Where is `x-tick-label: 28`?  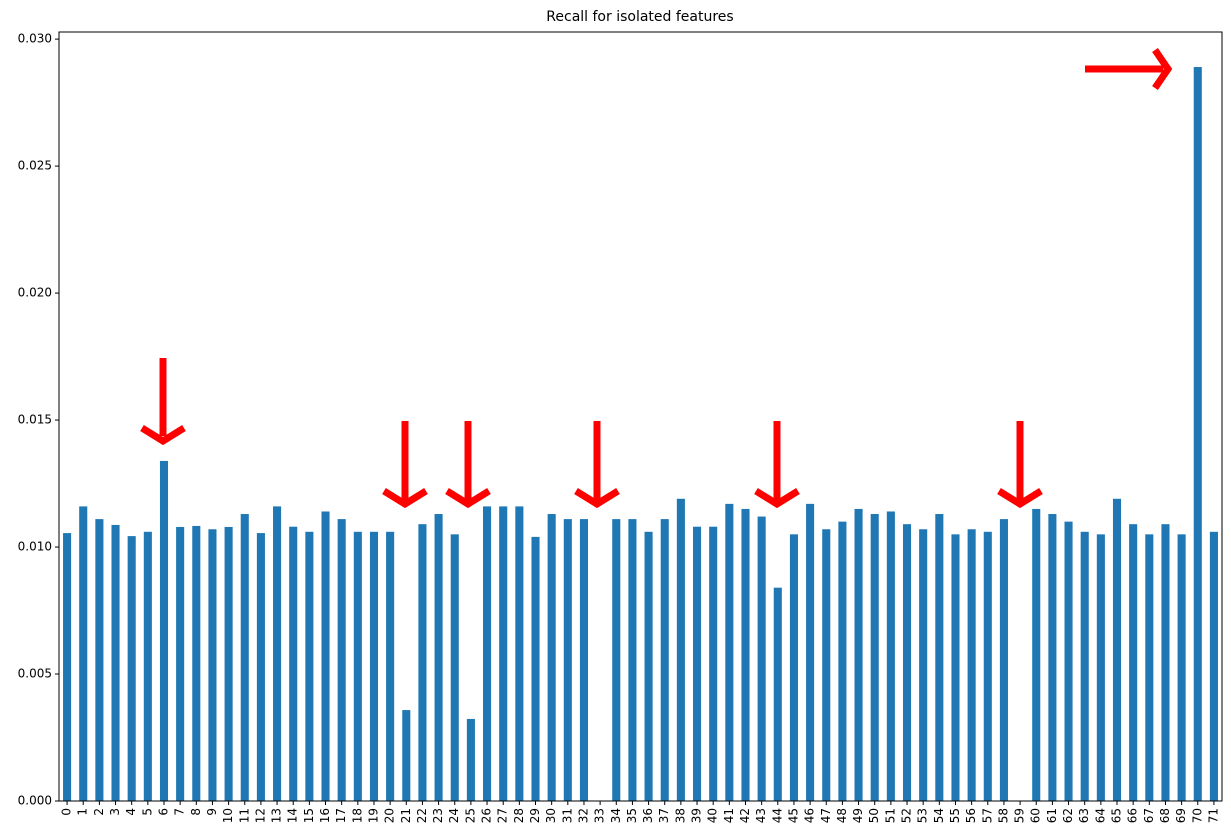
x-tick-label: 28 is located at coordinates (519, 815).